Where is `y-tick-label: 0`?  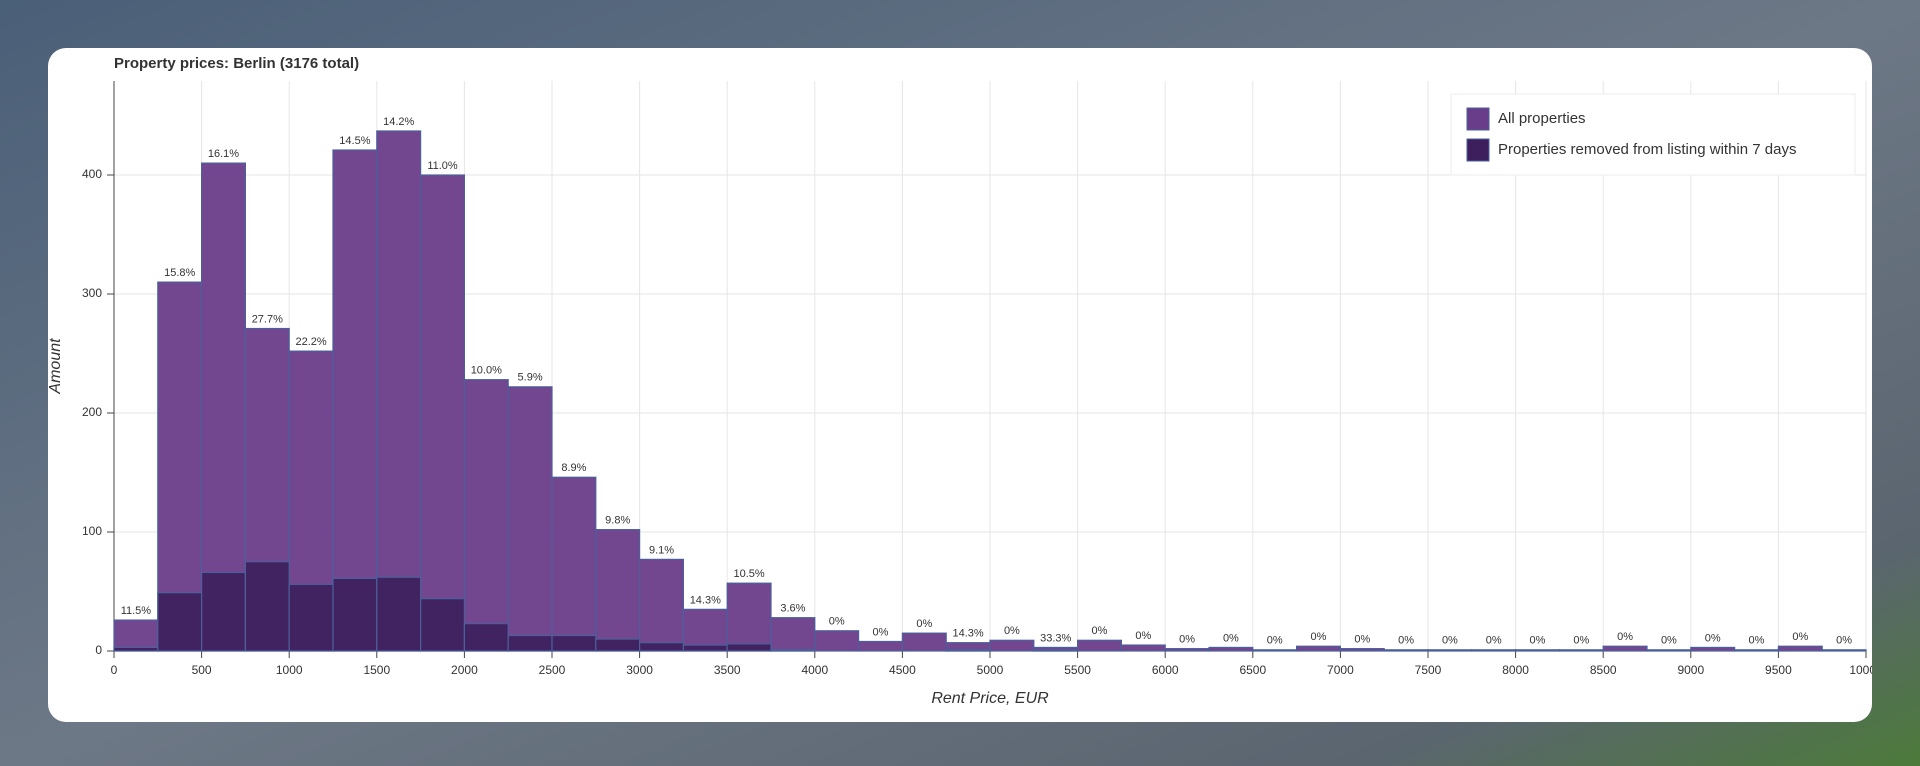 y-tick-label: 0 is located at coordinates (98, 650).